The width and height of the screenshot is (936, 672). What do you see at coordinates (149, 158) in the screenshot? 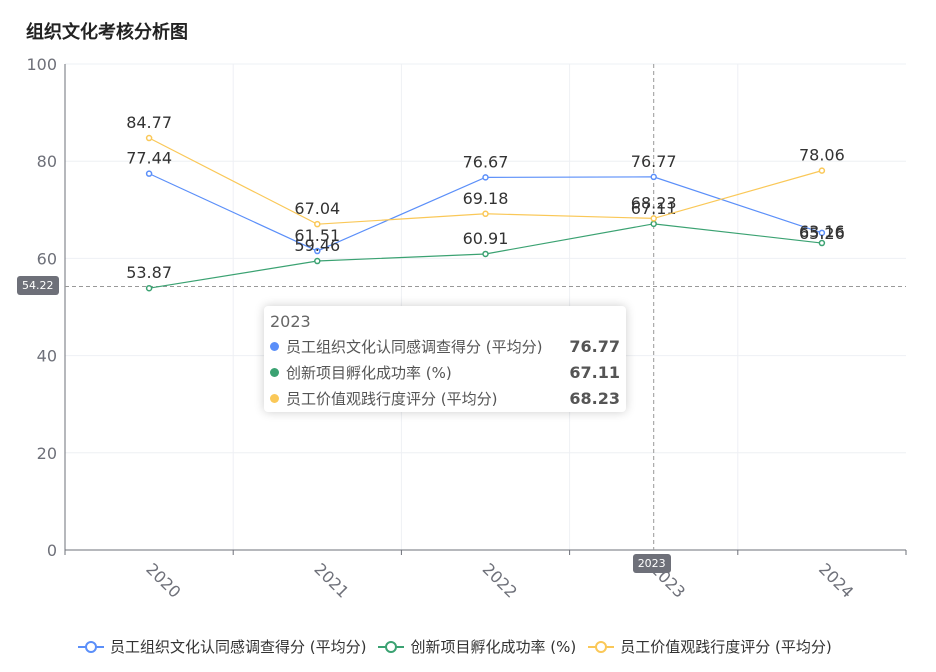
I see `data-label: 77.44` at bounding box center [149, 158].